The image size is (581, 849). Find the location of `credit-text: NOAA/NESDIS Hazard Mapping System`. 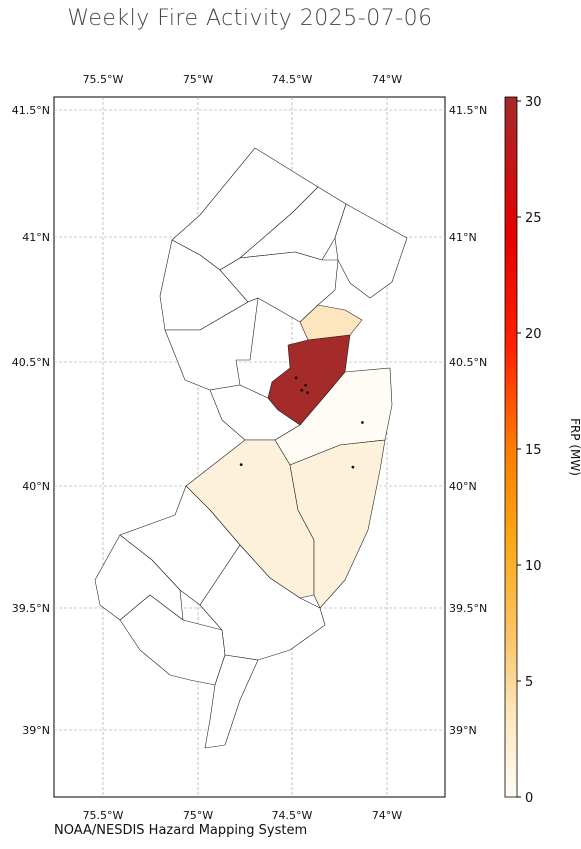

credit-text: NOAA/NESDIS Hazard Mapping System is located at coordinates (181, 830).